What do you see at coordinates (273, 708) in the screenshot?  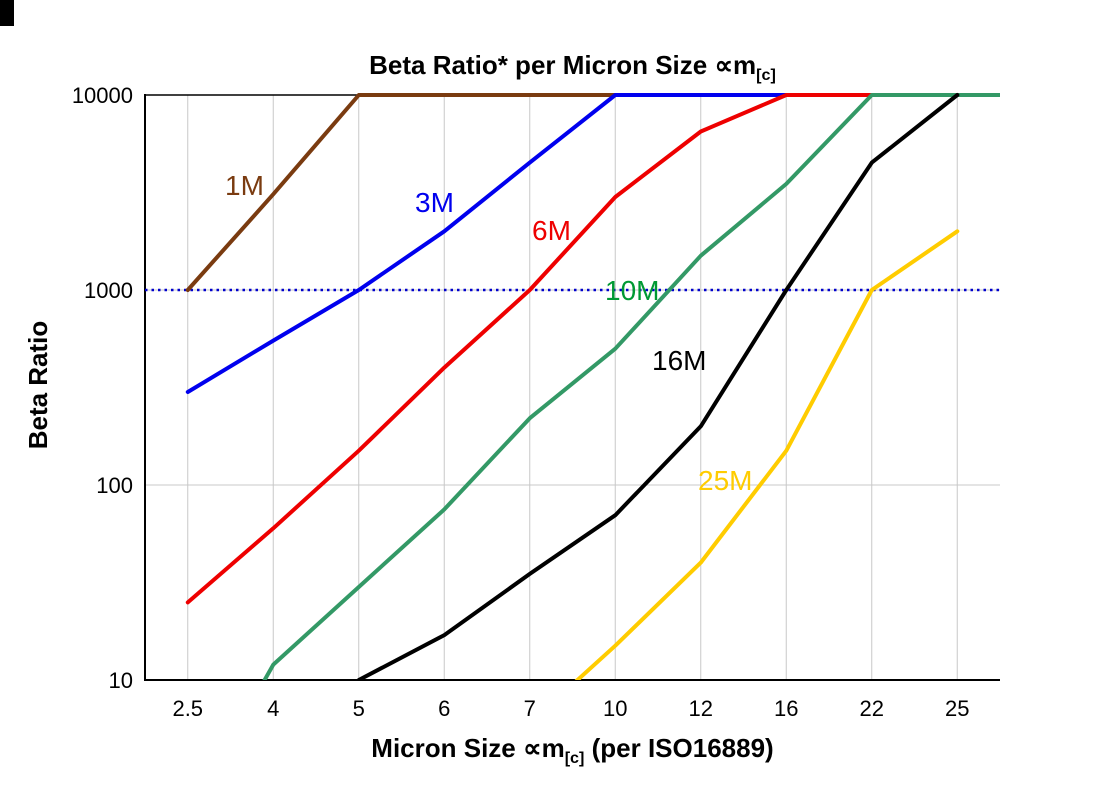 I see `x-tick-label-4: 4` at bounding box center [273, 708].